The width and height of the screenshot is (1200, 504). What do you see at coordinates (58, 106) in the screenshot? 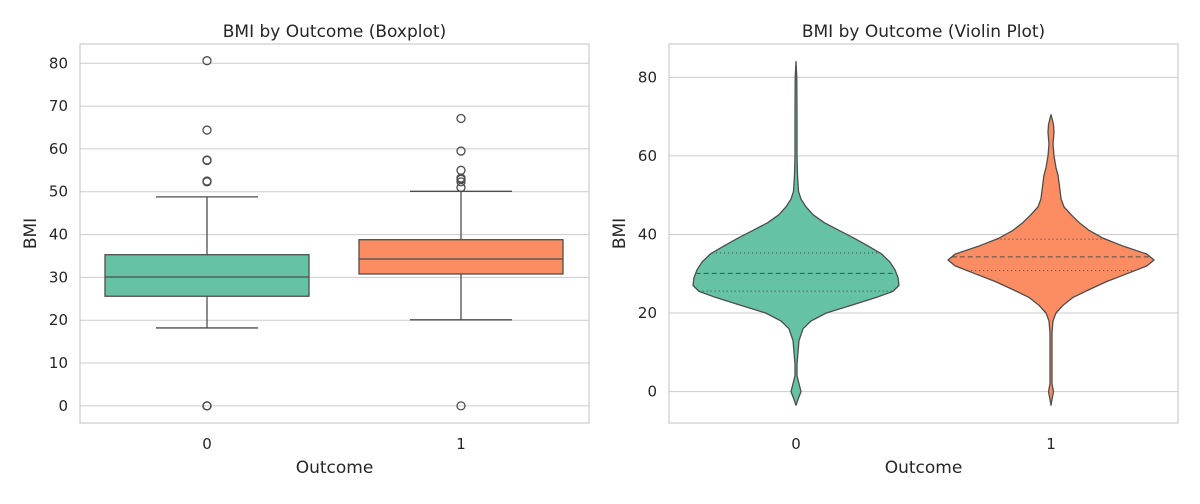
I see `y-tick-label: 70` at bounding box center [58, 106].